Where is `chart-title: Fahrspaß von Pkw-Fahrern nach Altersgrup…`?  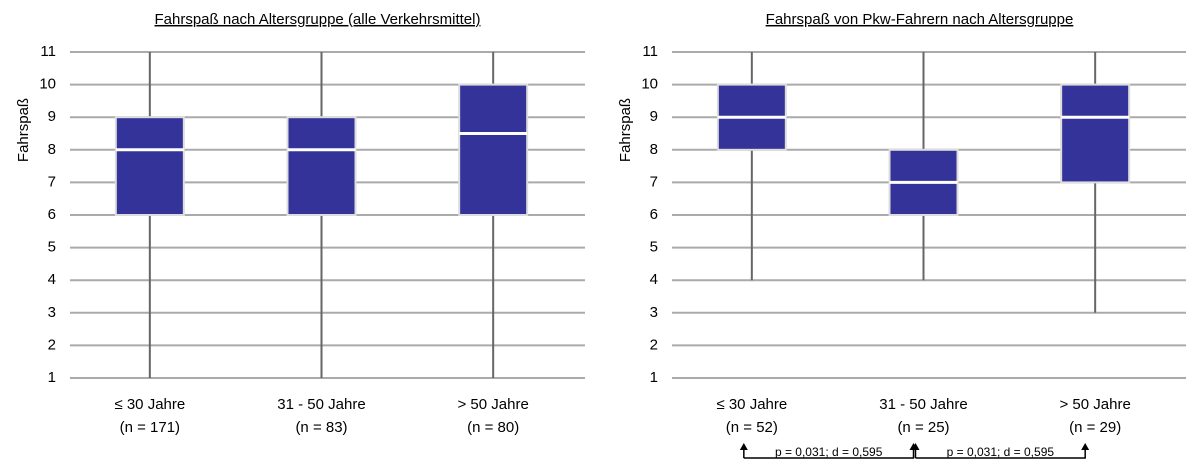 chart-title: Fahrspaß von Pkw-Fahrern nach Altersgrup… is located at coordinates (920, 19).